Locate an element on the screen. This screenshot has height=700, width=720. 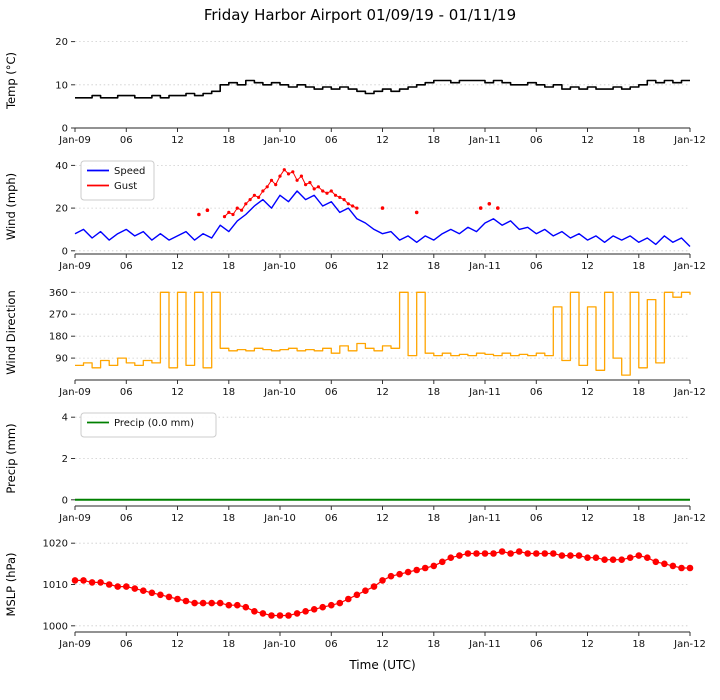
legend: Speed Gust is located at coordinates (117, 180).